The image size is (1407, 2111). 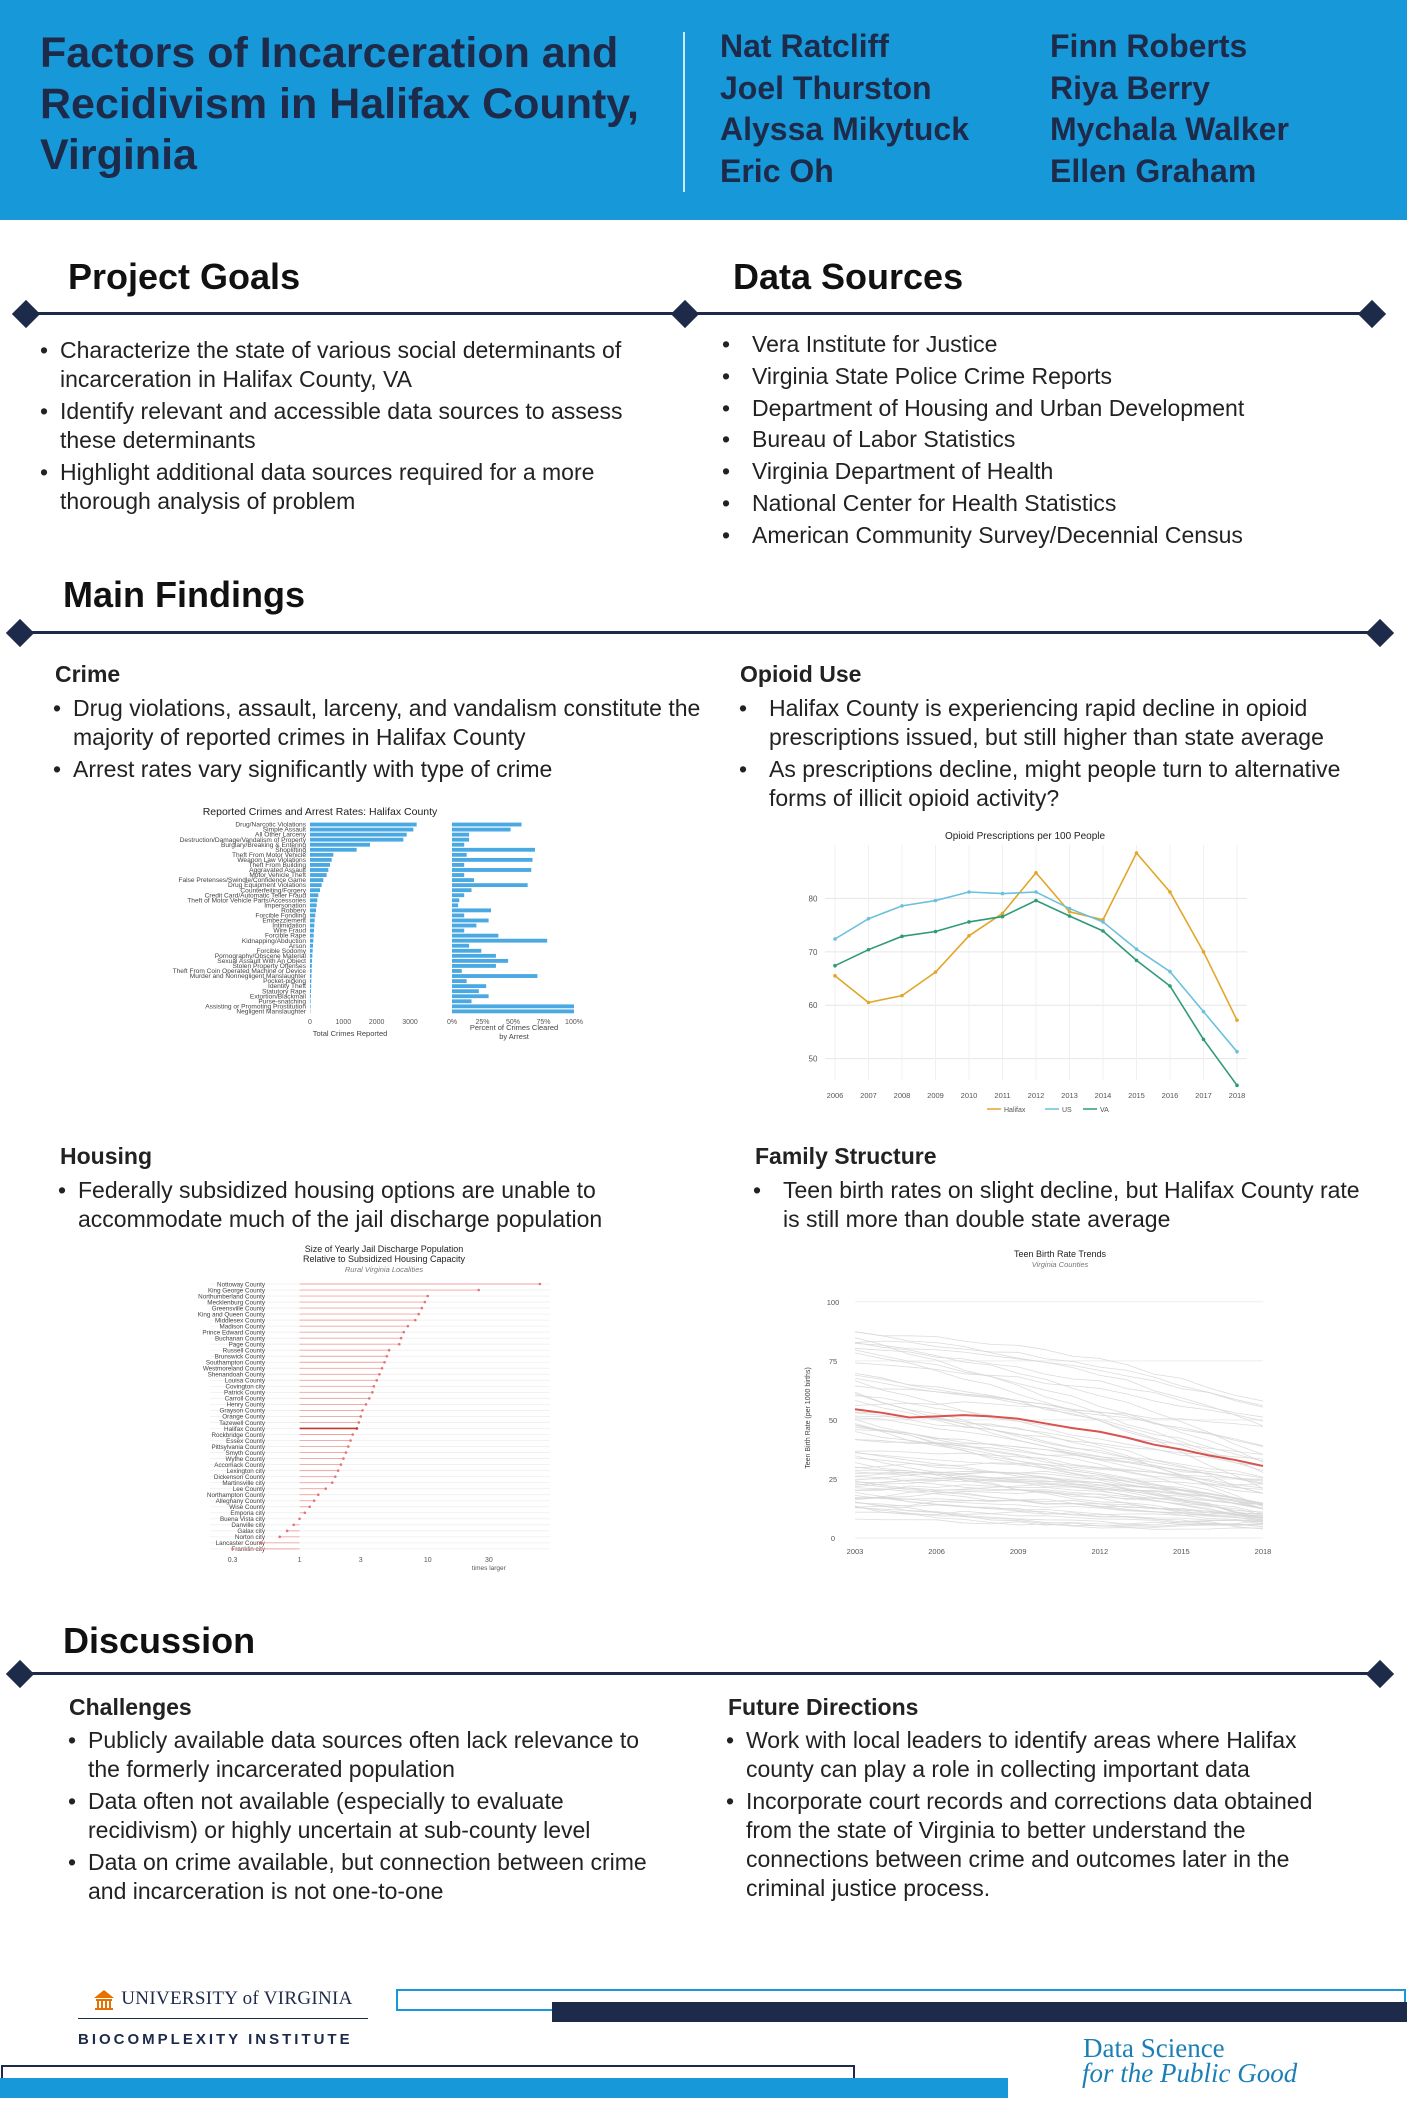 I want to click on x-tick-label: 2003, so click(x=855, y=1551).